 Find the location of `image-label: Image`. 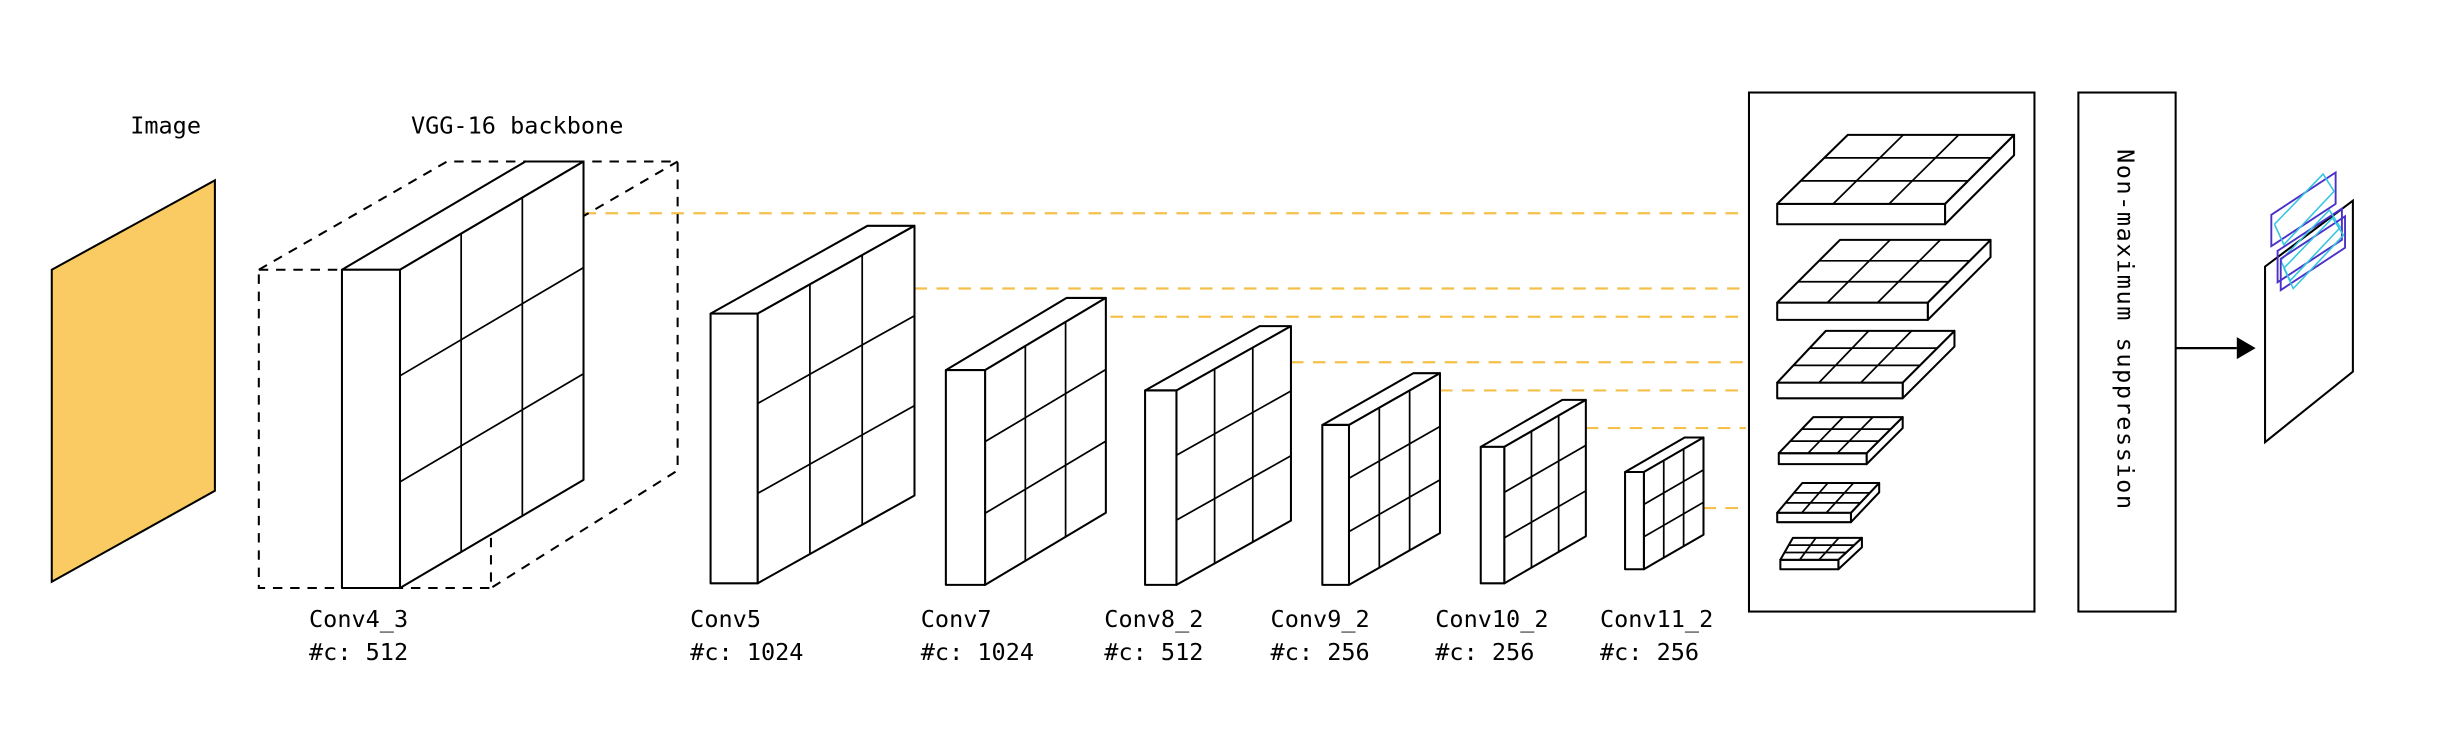

image-label: Image is located at coordinates (165, 125).